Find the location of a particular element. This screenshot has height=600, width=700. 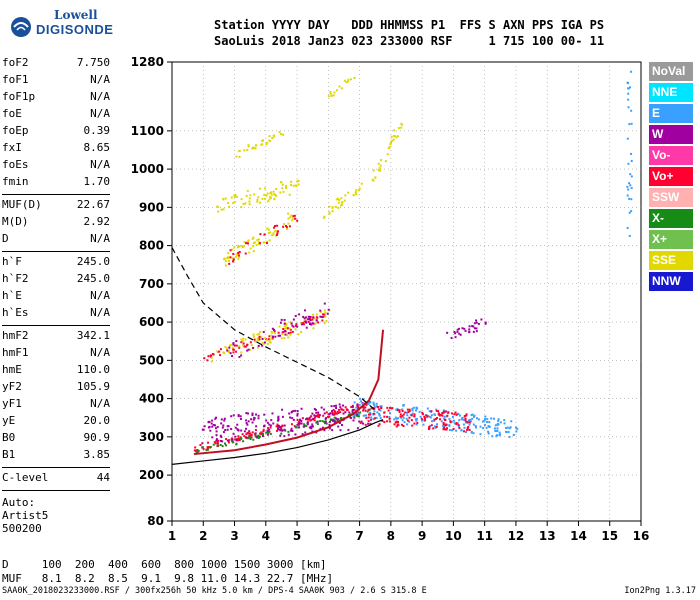

y-tick-label: 300 is located at coordinates (151, 437).